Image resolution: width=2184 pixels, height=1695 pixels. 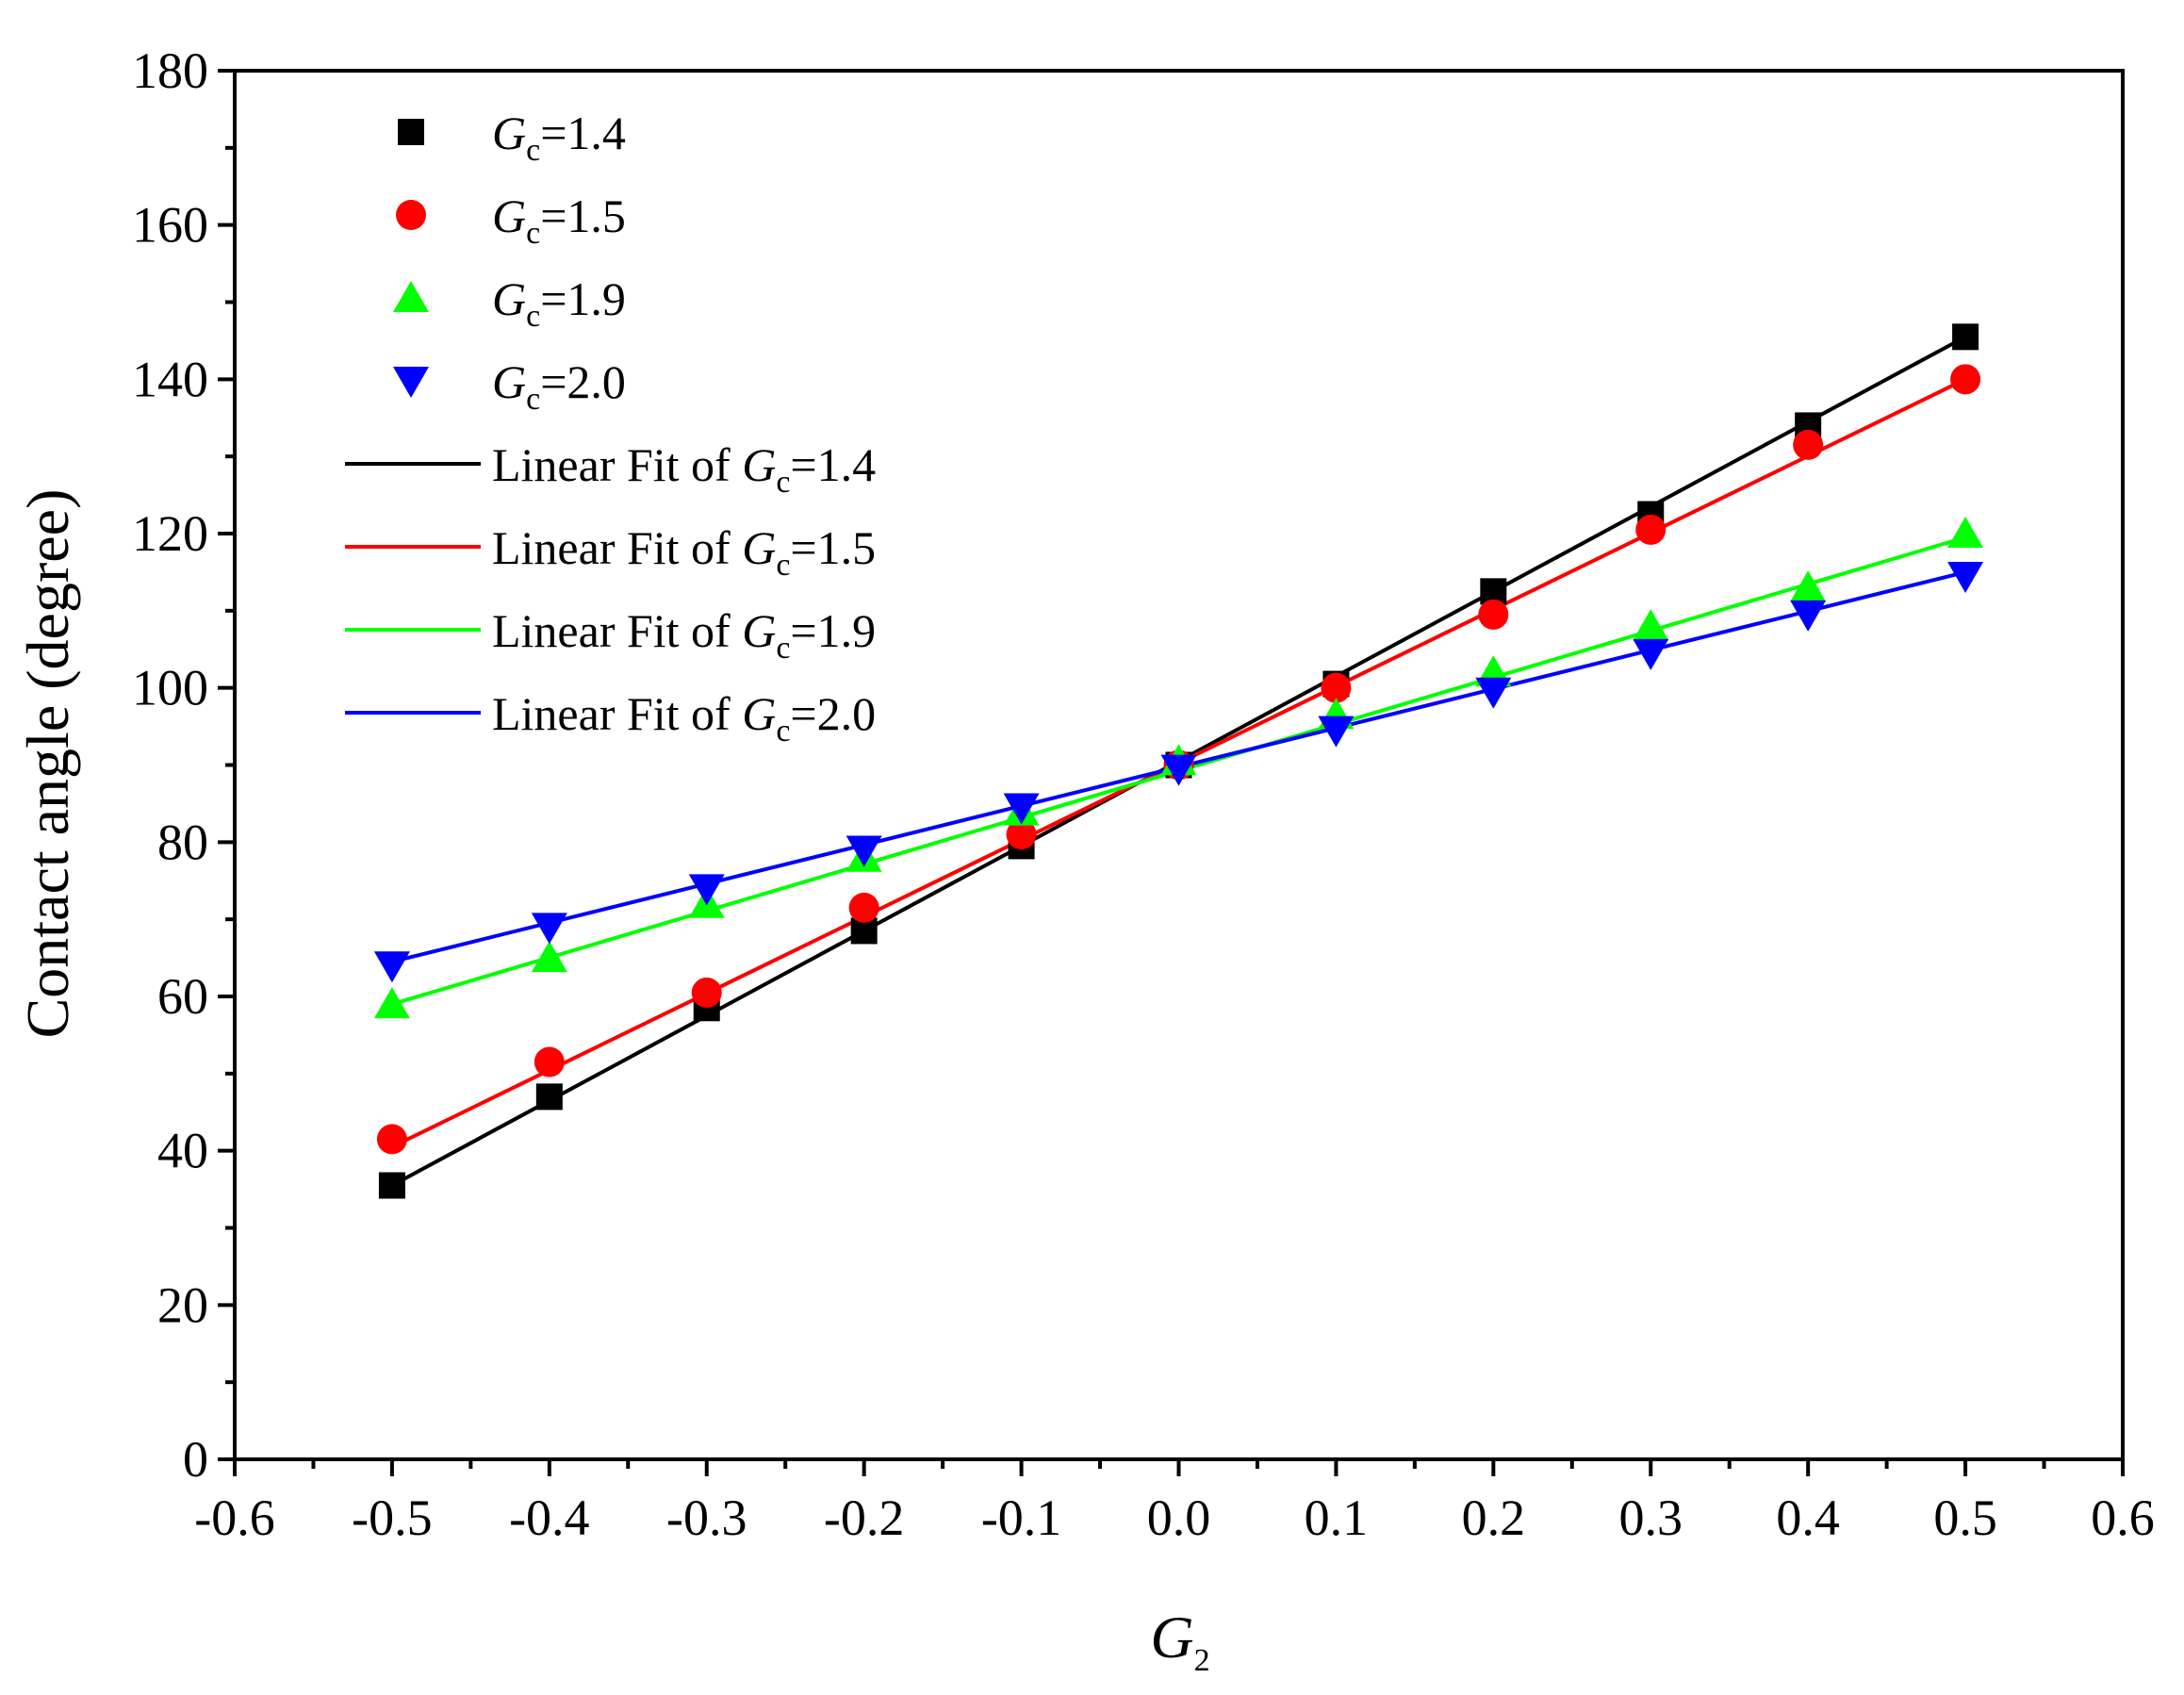 I want to click on legend-fit-entry-2: Linear Fit of Gc=1.9, so click(x=684, y=635).